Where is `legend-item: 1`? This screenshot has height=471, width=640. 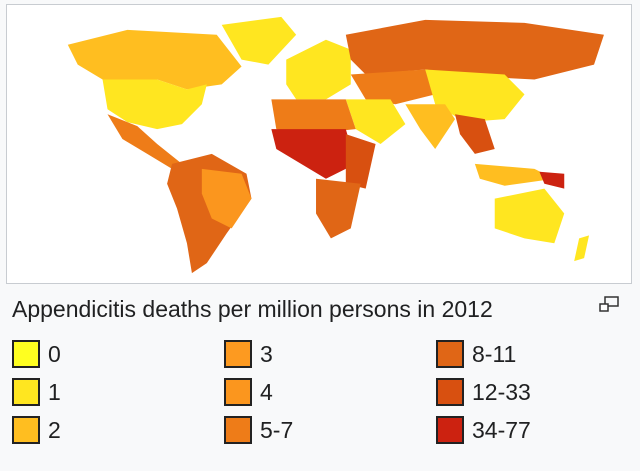
legend-item: 1 is located at coordinates (36, 392).